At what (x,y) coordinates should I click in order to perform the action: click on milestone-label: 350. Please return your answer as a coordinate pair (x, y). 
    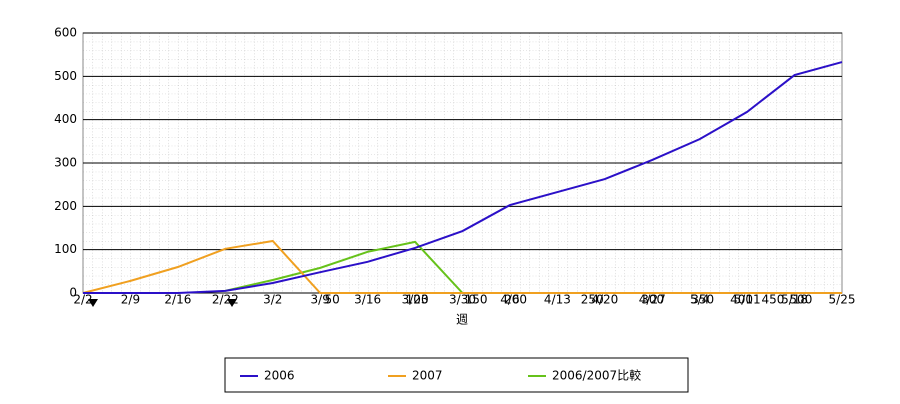
    Looking at the image, I should click on (702, 300).